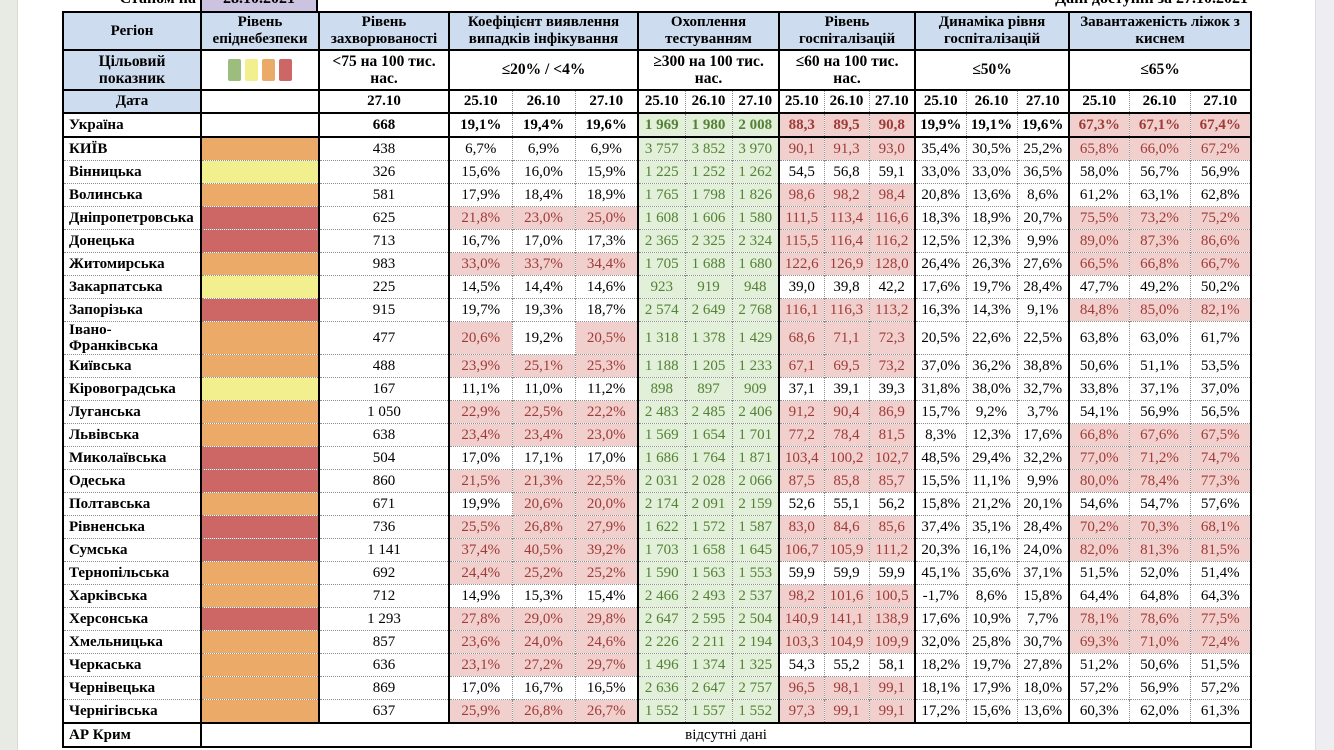 The width and height of the screenshot is (1334, 750). I want to click on date-cell: 25.10, so click(661, 102).